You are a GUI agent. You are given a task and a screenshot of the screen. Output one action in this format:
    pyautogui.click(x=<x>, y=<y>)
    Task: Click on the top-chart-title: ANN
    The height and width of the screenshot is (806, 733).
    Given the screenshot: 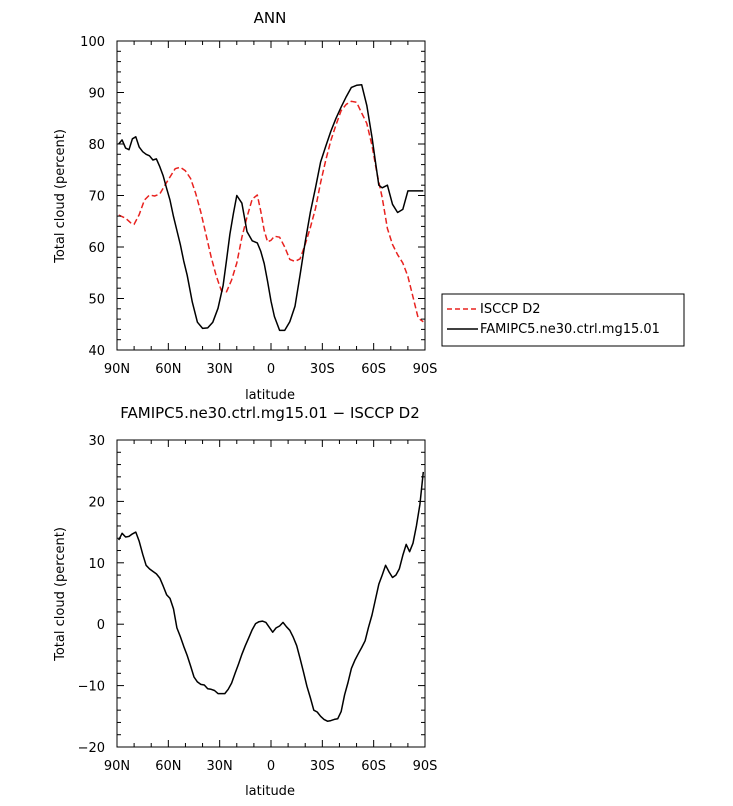 What is the action you would take?
    pyautogui.click(x=270, y=18)
    